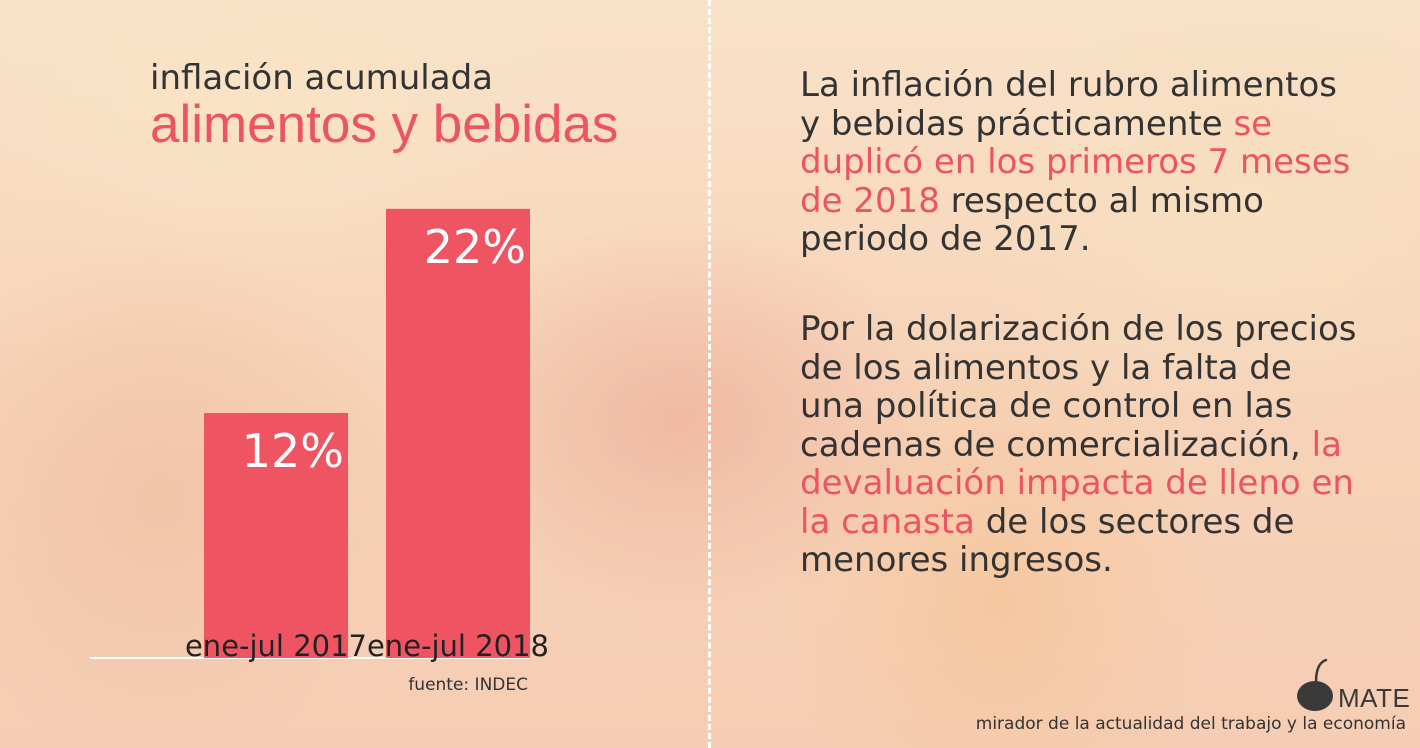  Describe the element at coordinates (321, 78) in the screenshot. I see `chart-title-line1: inflación acumulada` at that location.